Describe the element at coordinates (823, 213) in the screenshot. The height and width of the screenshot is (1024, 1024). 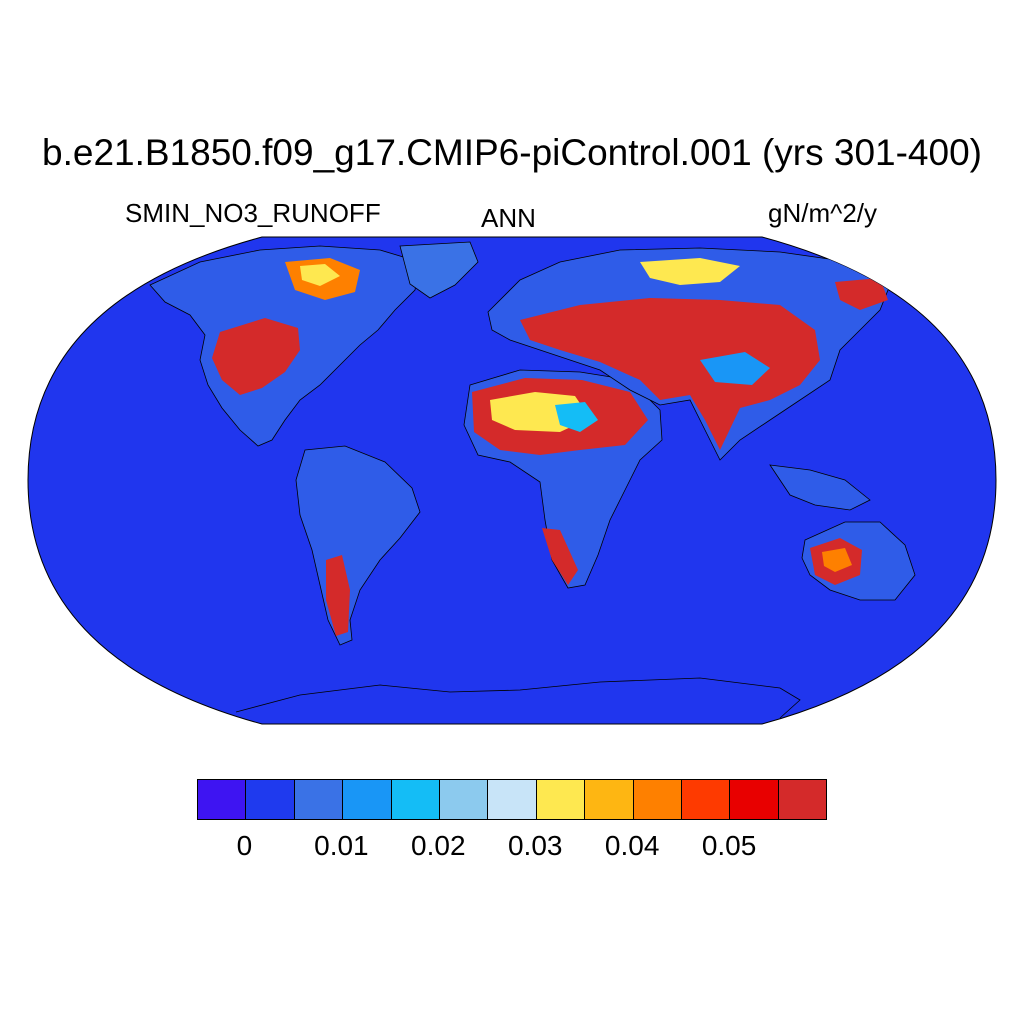
I see `units-label: gN/m^2/y` at that location.